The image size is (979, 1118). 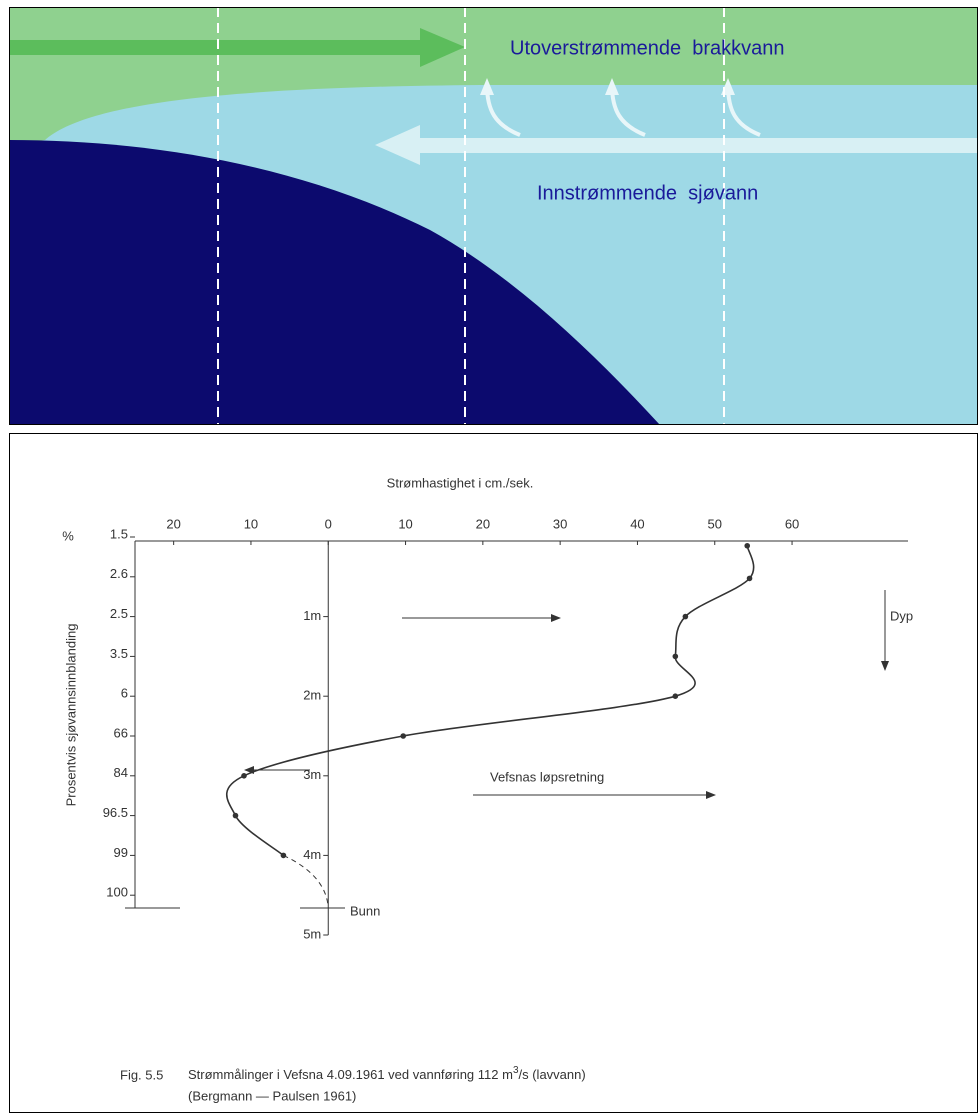 I want to click on y-tick-label: 1m, so click(x=312, y=615).